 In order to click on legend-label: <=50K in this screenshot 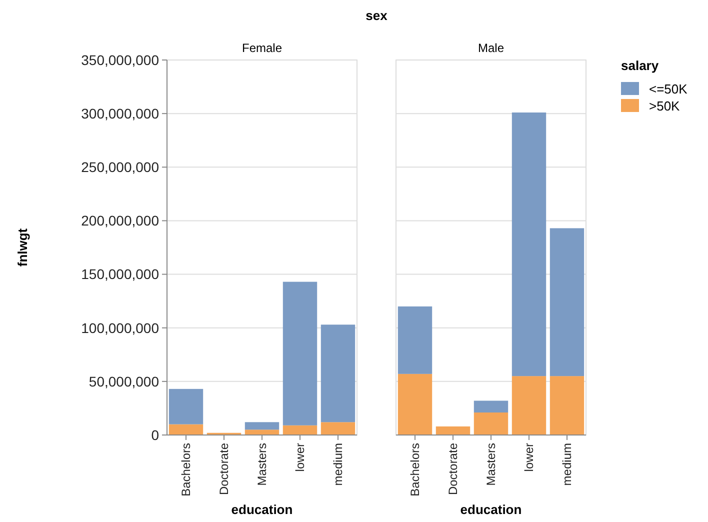, I will do `click(668, 89)`.